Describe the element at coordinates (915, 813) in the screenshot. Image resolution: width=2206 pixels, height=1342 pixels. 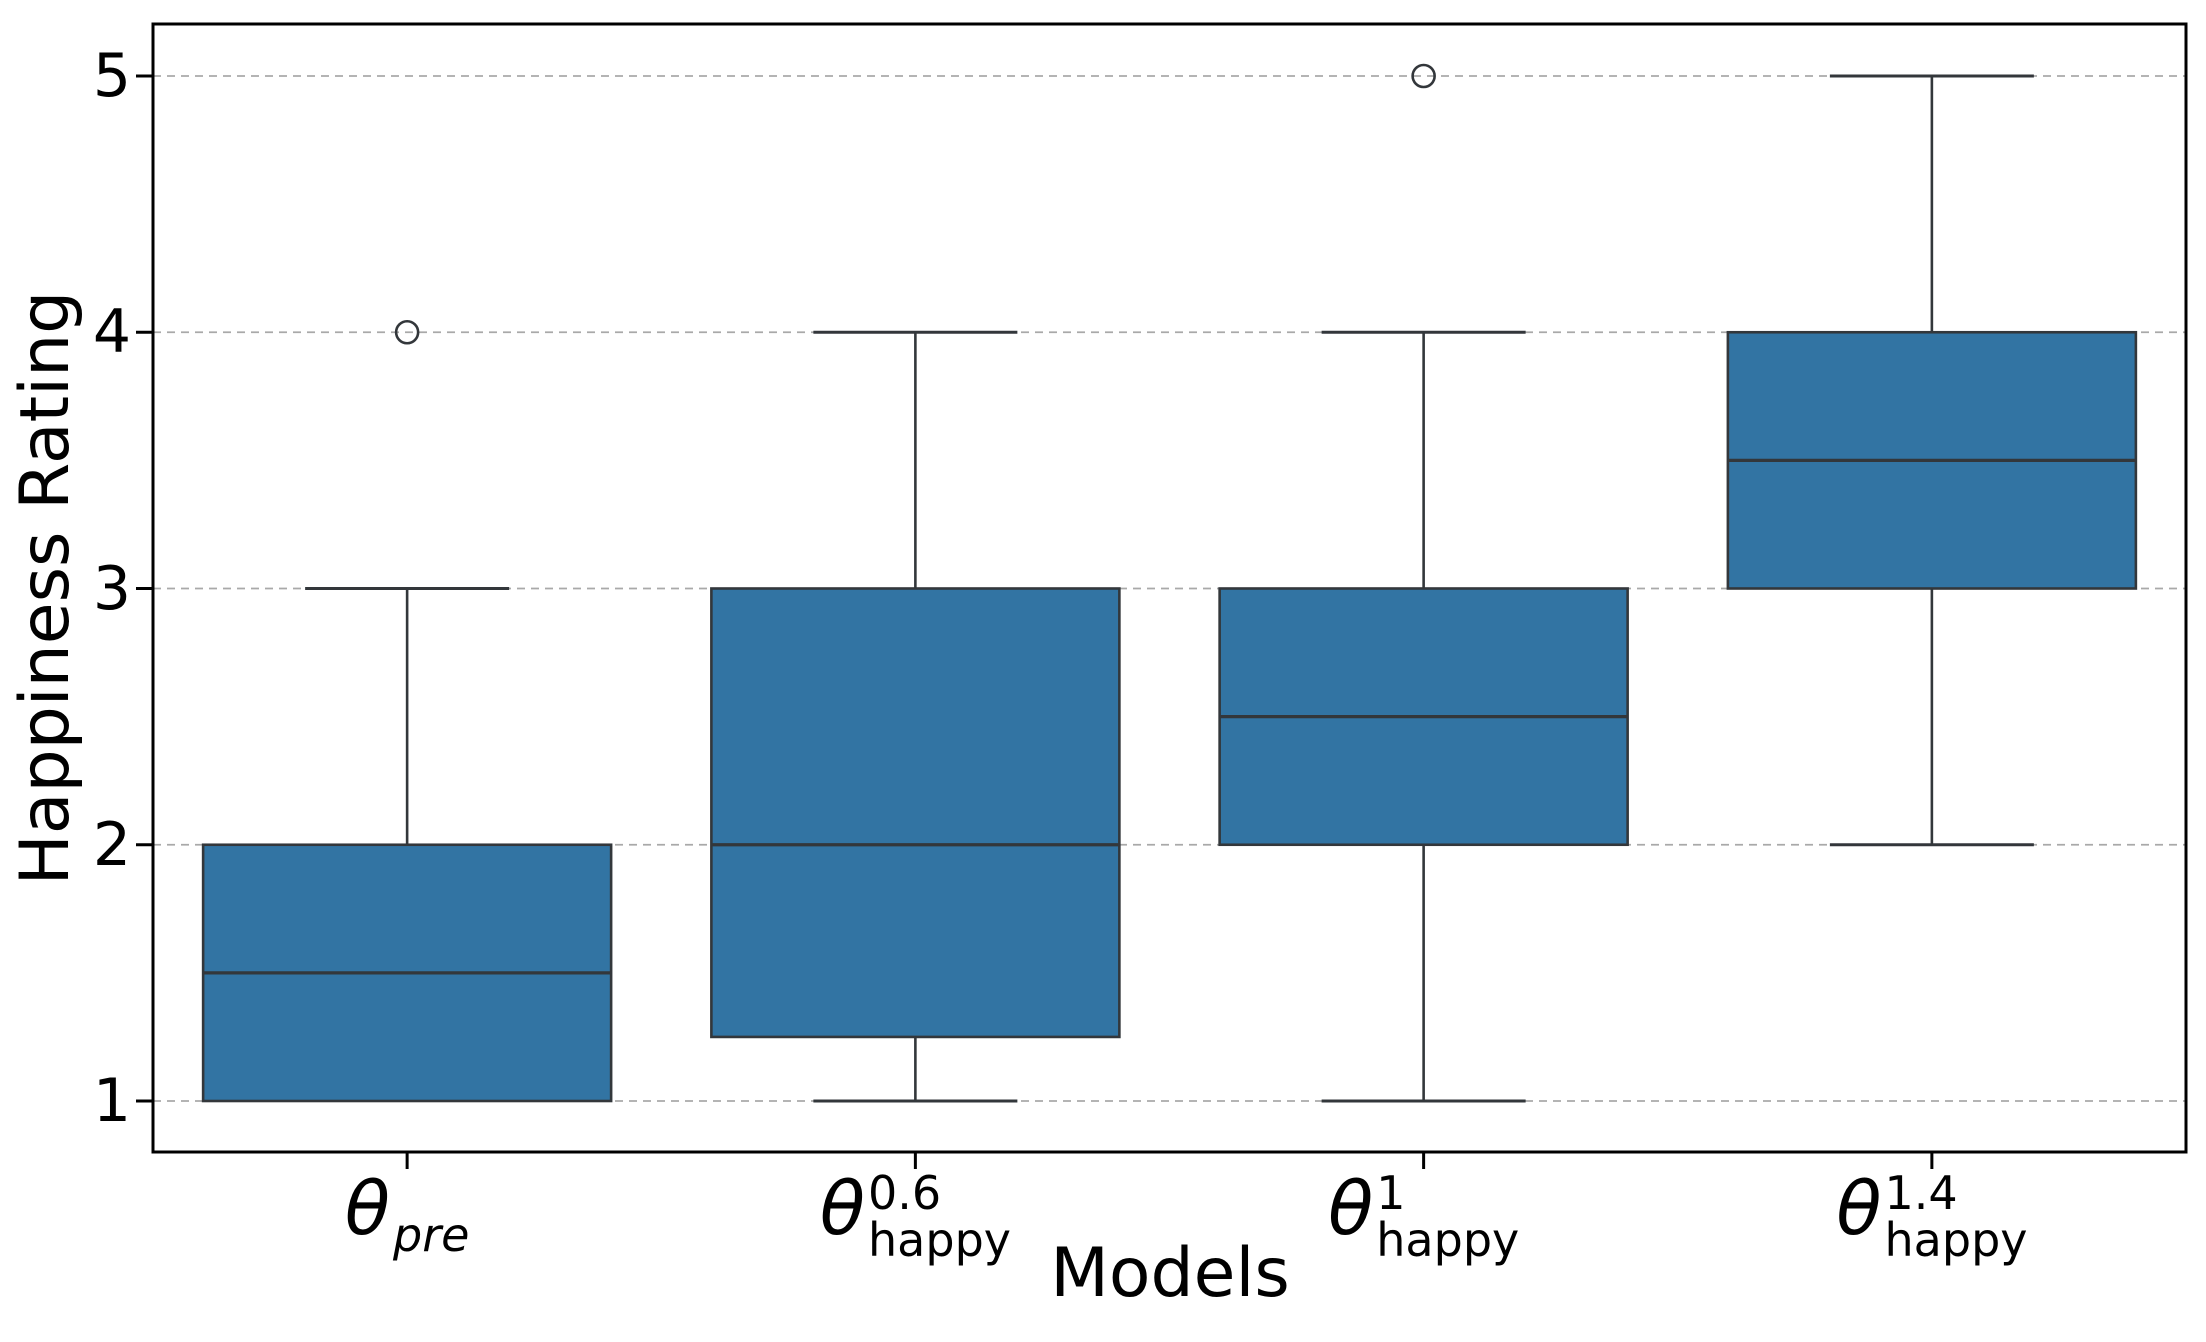
I see `iqr-box` at that location.